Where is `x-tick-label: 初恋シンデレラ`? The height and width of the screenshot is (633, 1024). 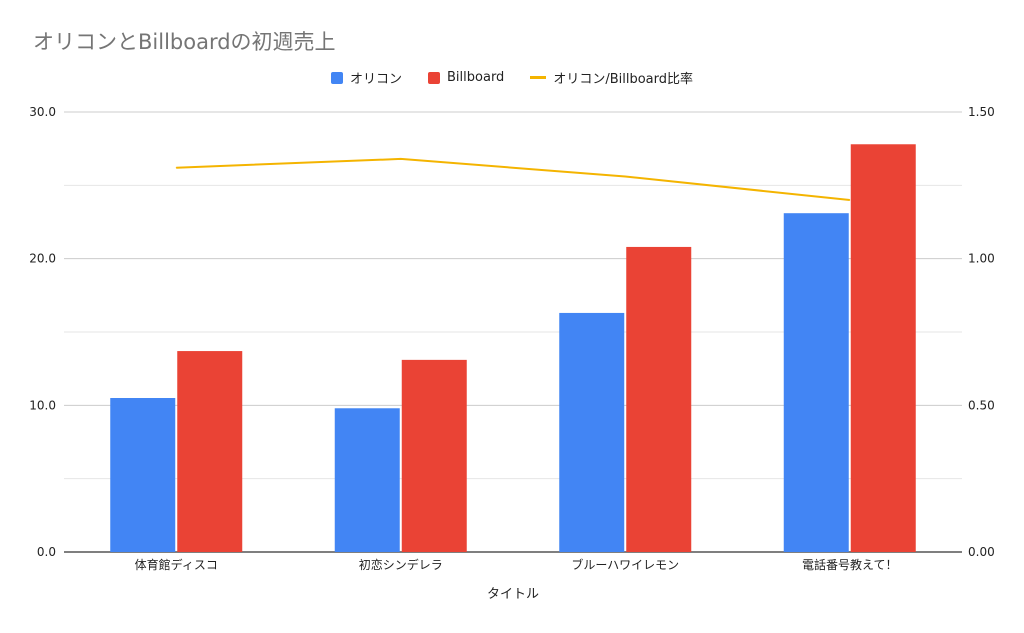
x-tick-label: 初恋シンデレラ is located at coordinates (401, 564).